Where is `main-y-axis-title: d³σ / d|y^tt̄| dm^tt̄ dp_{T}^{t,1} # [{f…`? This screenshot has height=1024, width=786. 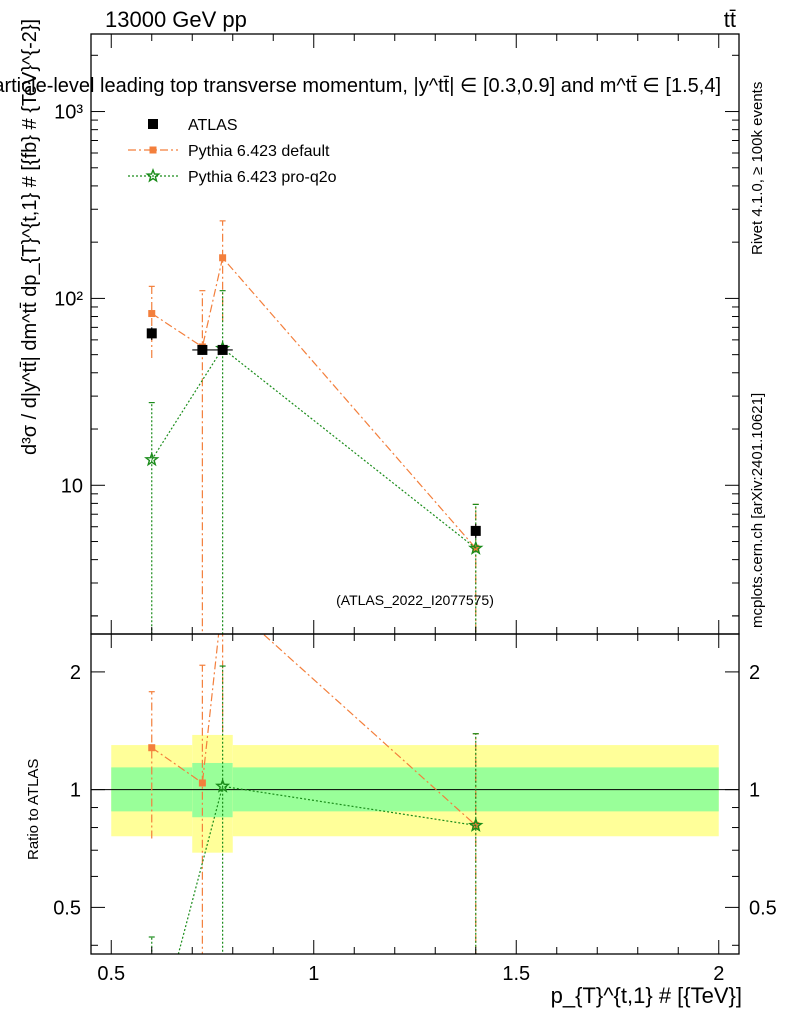 main-y-axis-title: d³σ / d|y^tt̄| dm^tt̄ dp_{T}^{t,1} # [{f… is located at coordinates (30, 237).